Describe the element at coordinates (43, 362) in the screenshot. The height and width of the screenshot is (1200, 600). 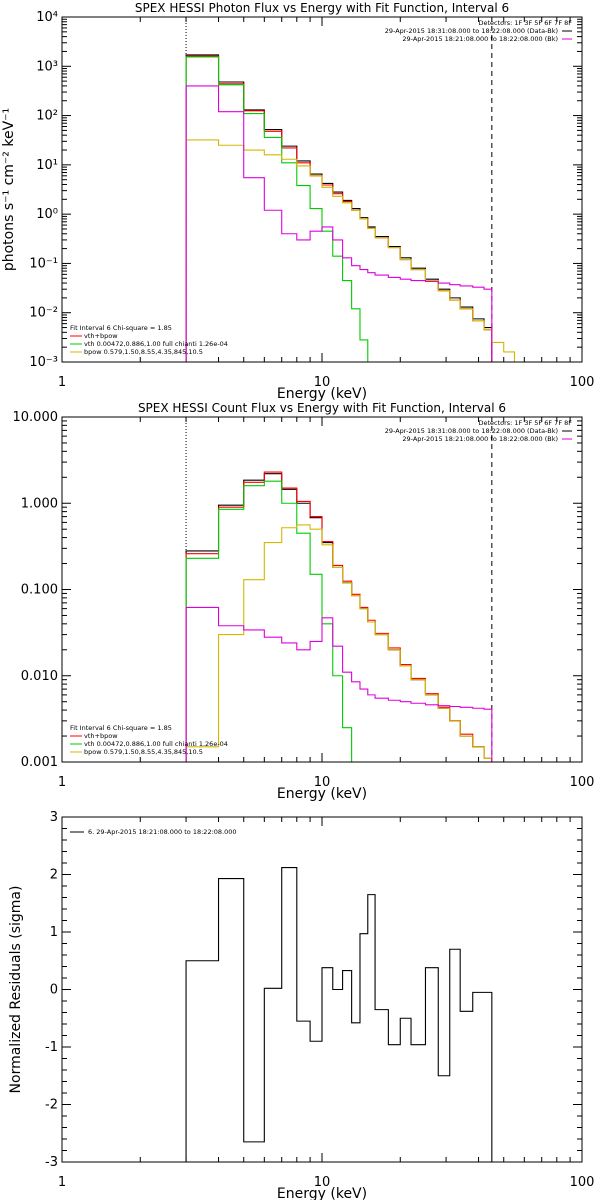
I see `y-tick-label: 10⁻³` at that location.